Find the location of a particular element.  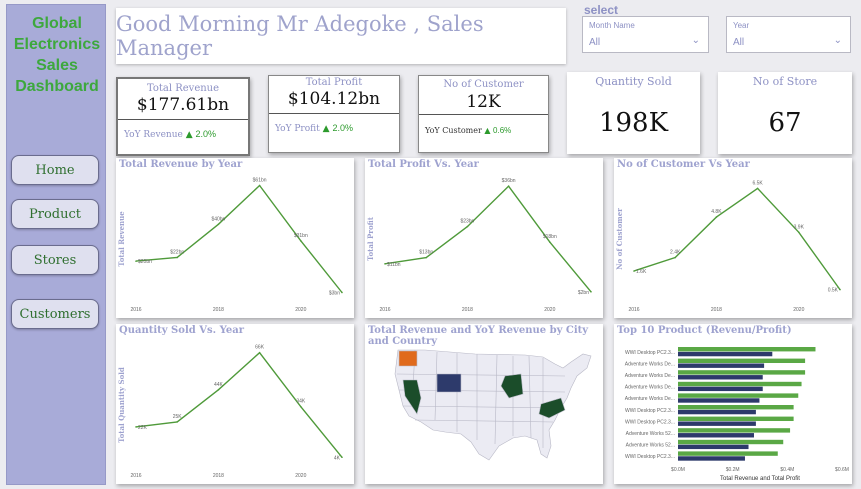

kpi-title: Quantity Sold is located at coordinates (633, 81).